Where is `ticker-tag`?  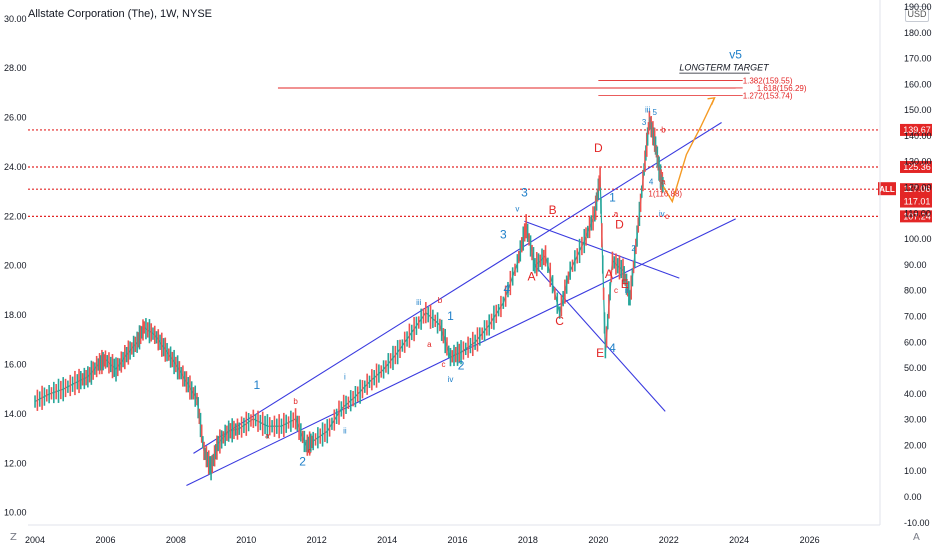 ticker-tag is located at coordinates (887, 189).